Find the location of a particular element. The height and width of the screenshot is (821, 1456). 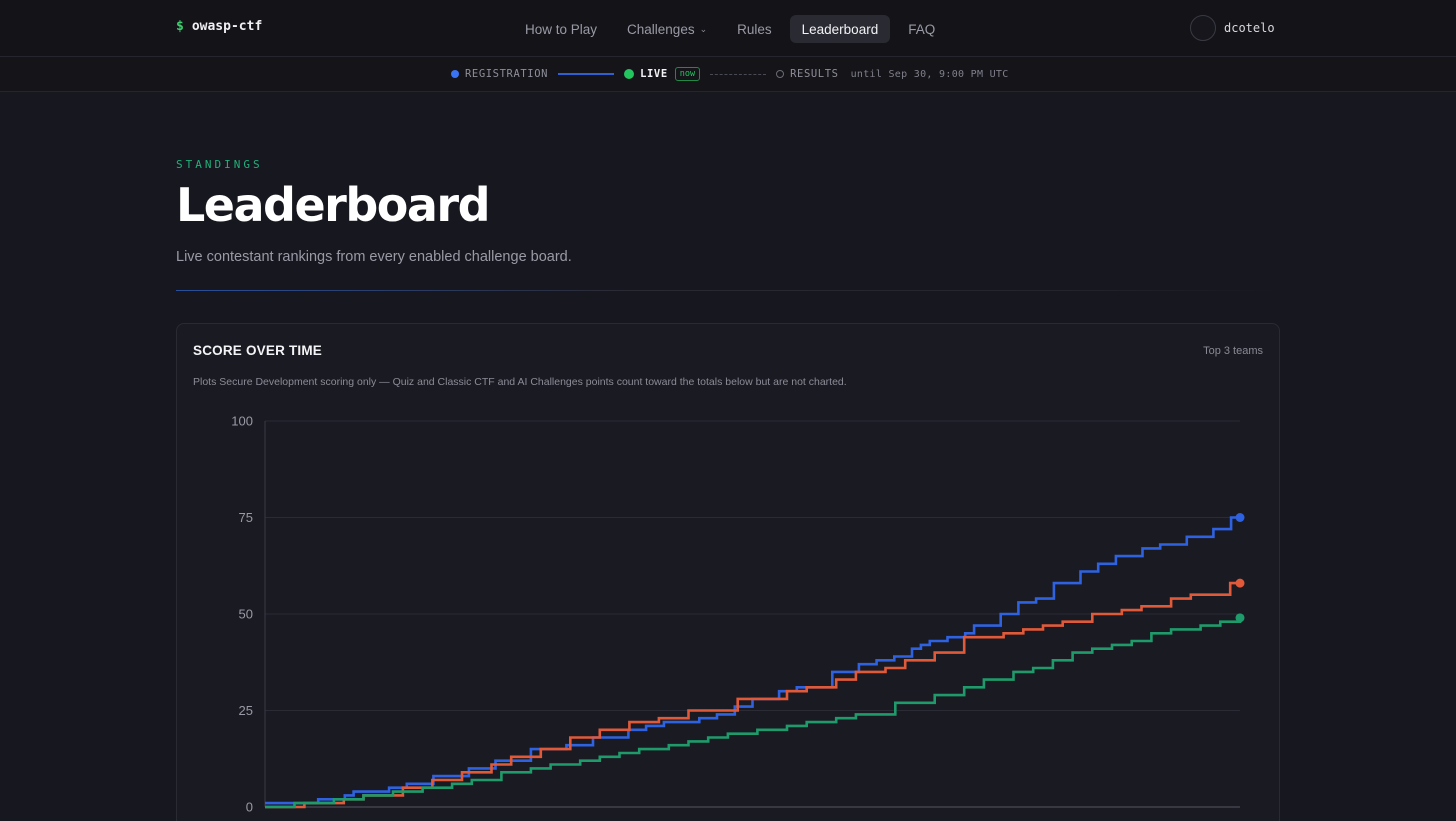

nav-item-rules: Rules is located at coordinates (754, 29).